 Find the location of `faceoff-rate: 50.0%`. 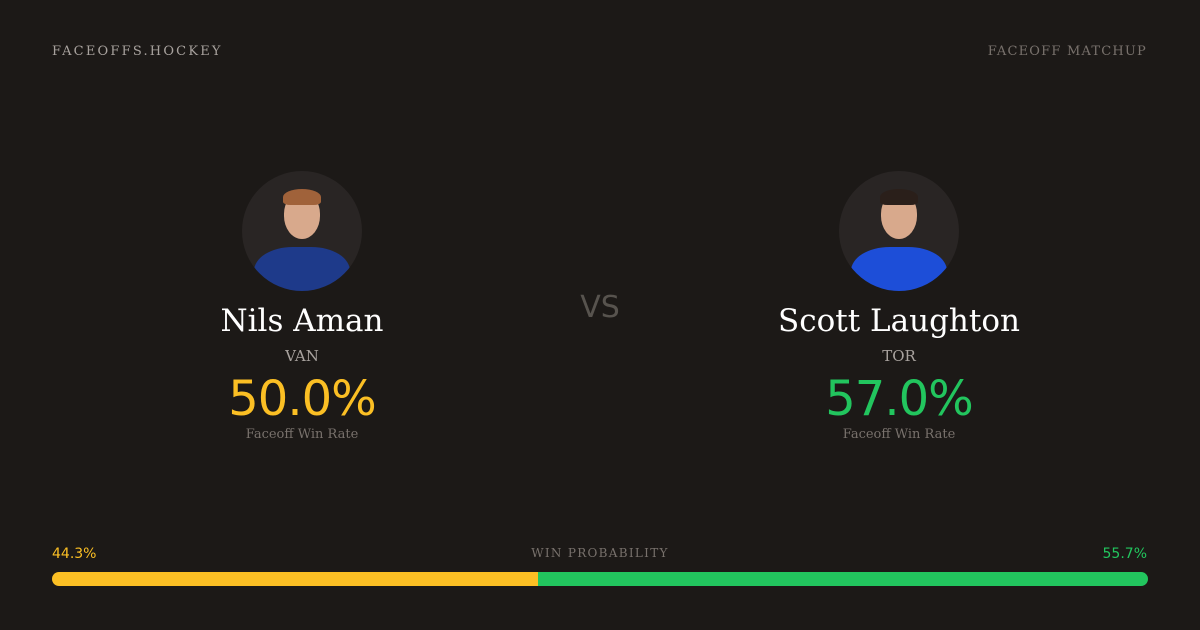

faceoff-rate: 50.0% is located at coordinates (302, 399).